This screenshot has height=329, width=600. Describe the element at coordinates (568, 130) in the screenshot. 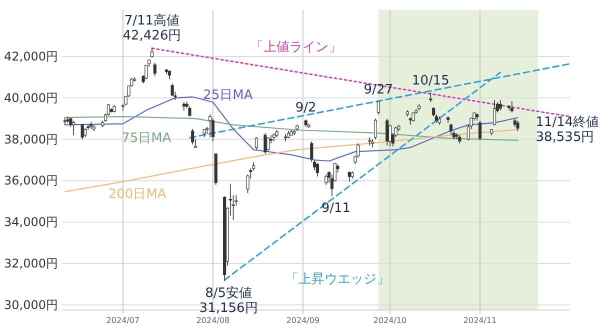

I see `annotation: 11/14終値 38,535円` at that location.